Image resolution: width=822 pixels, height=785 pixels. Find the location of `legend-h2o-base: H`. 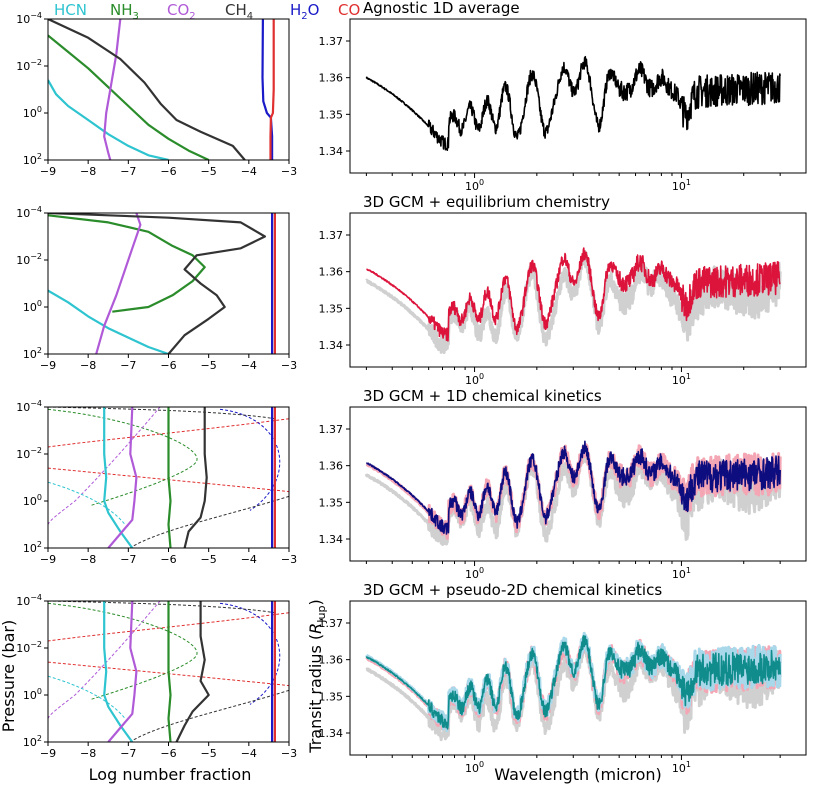

legend-h2o-base: H is located at coordinates (295, 10).